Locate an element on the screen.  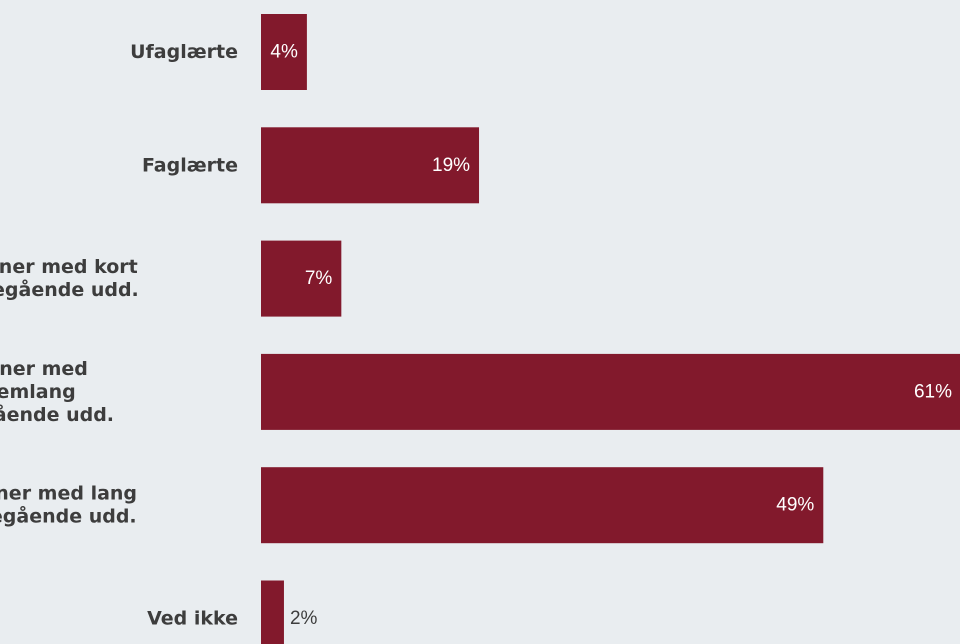
category-label-5-line-0: Ved ikke is located at coordinates (192, 619).